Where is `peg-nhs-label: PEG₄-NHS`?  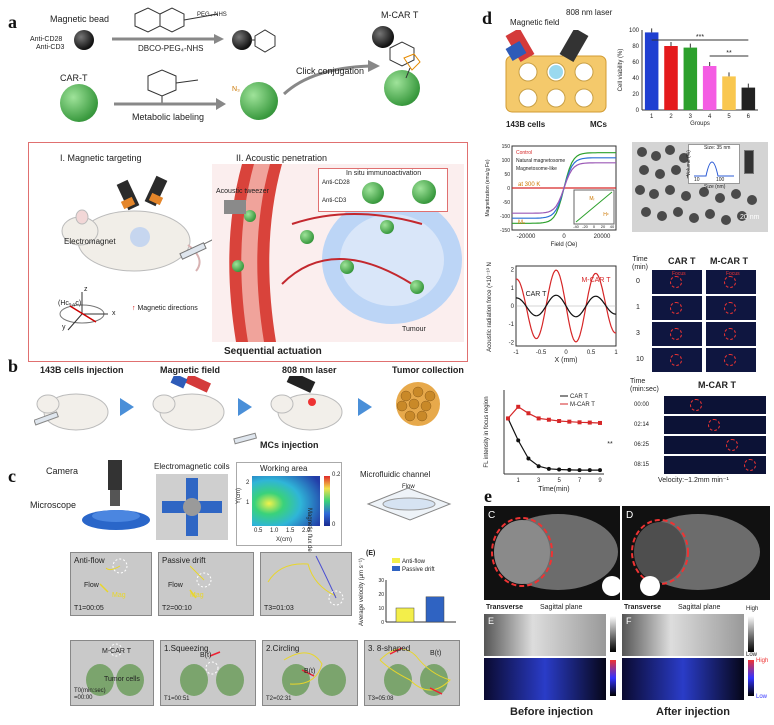 peg-nhs-label: PEG₄-NHS is located at coordinates (212, 15).